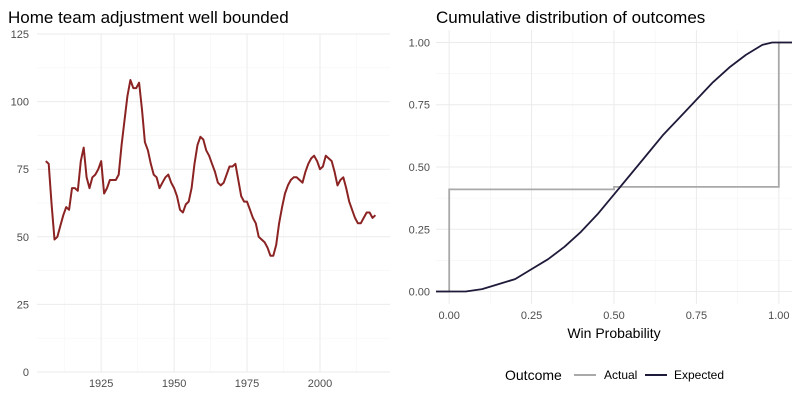  I want to click on left-x-tick-label: 2000, so click(320, 384).